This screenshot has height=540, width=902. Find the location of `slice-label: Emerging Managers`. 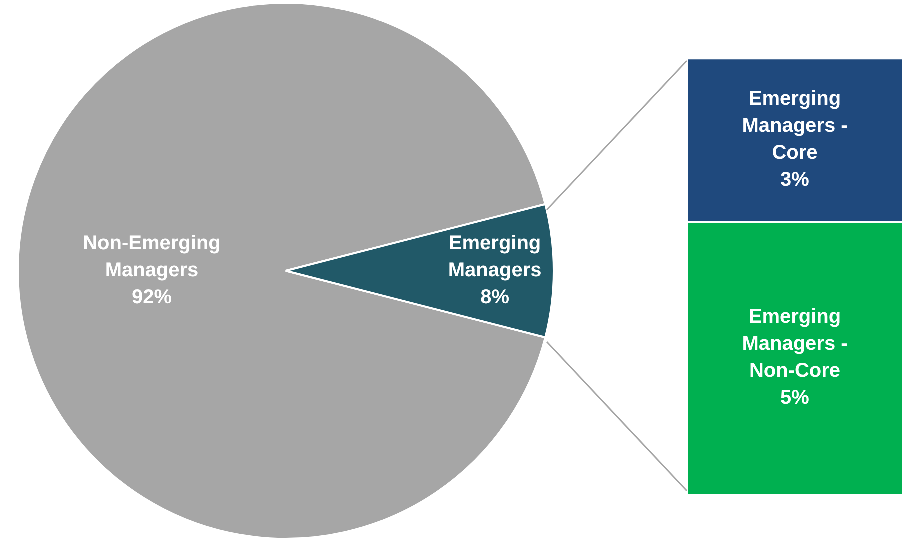

slice-label: Emerging Managers is located at coordinates (495, 257).